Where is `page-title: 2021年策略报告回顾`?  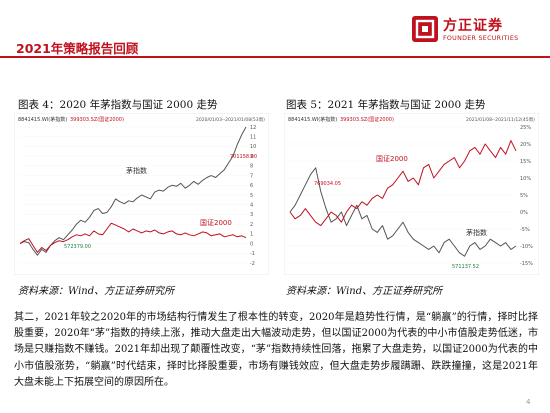 page-title: 2021年策略报告回顾 is located at coordinates (77, 48).